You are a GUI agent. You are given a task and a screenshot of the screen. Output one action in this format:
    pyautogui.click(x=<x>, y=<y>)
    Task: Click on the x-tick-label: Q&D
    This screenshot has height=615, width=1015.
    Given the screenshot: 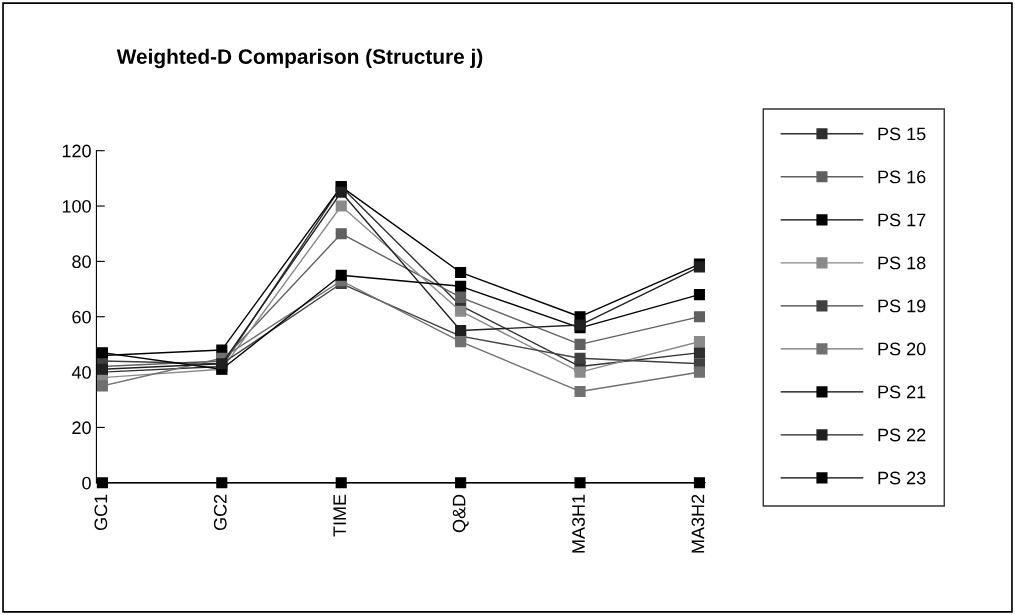 What is the action you would take?
    pyautogui.click(x=460, y=513)
    